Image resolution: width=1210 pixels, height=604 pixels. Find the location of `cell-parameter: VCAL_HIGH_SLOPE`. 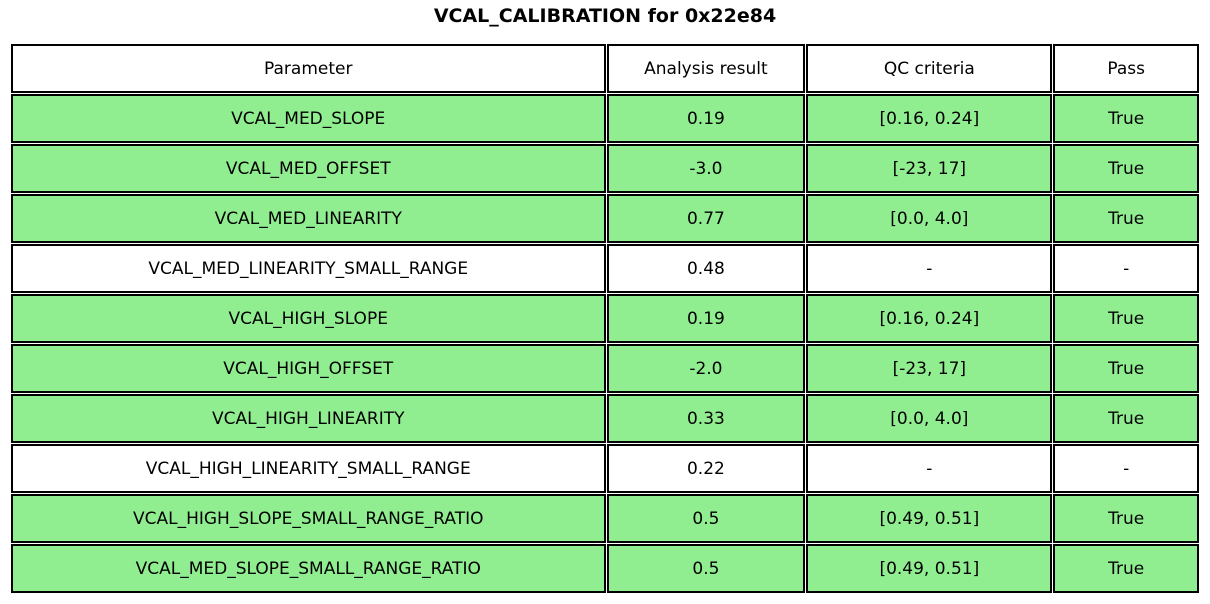

cell-parameter: VCAL_HIGH_SLOPE is located at coordinates (308, 318).